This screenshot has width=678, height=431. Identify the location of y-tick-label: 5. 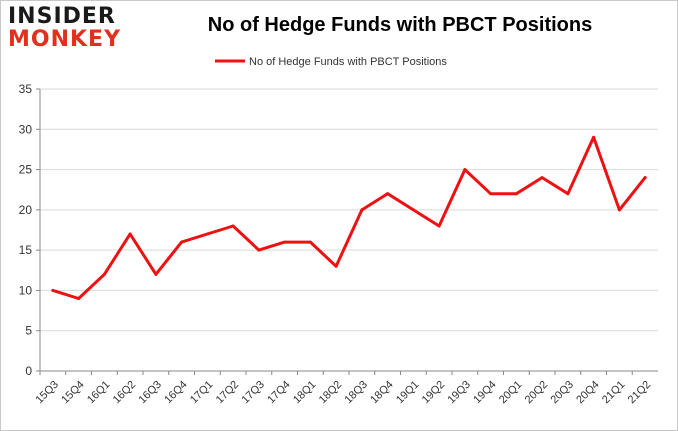
(28, 331).